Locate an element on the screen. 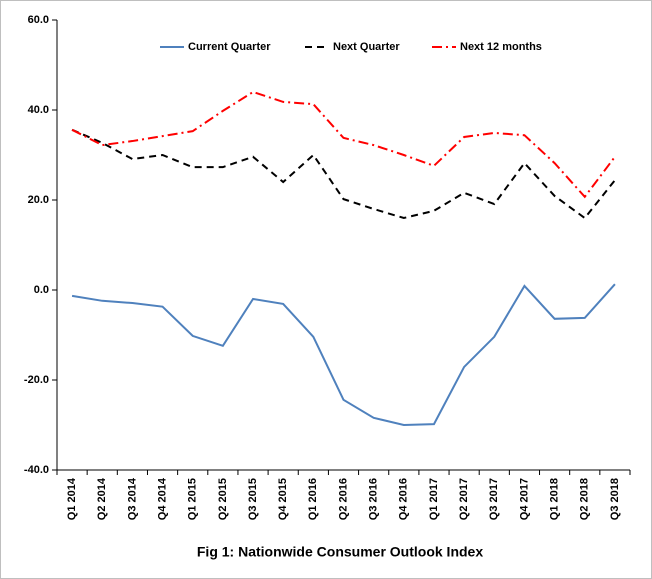  chart-title: Fig 1: Nationwide Consumer Outlook Index is located at coordinates (340, 552).